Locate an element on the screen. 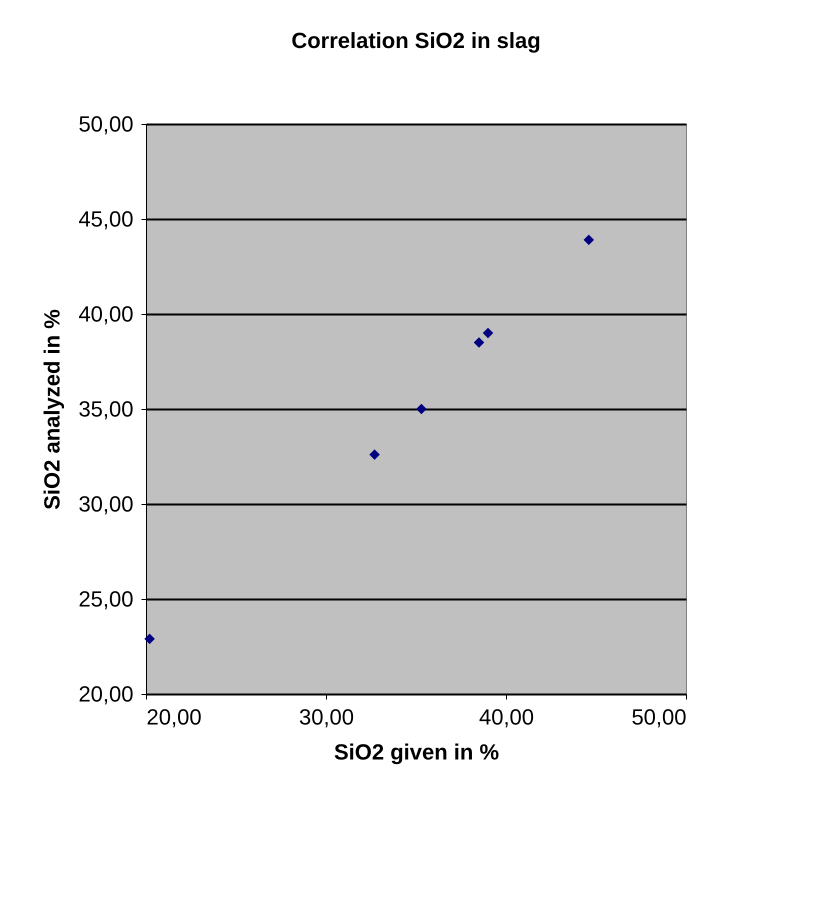 This screenshot has width=838, height=904. y-tick-label: 40,00 is located at coordinates (106, 314).